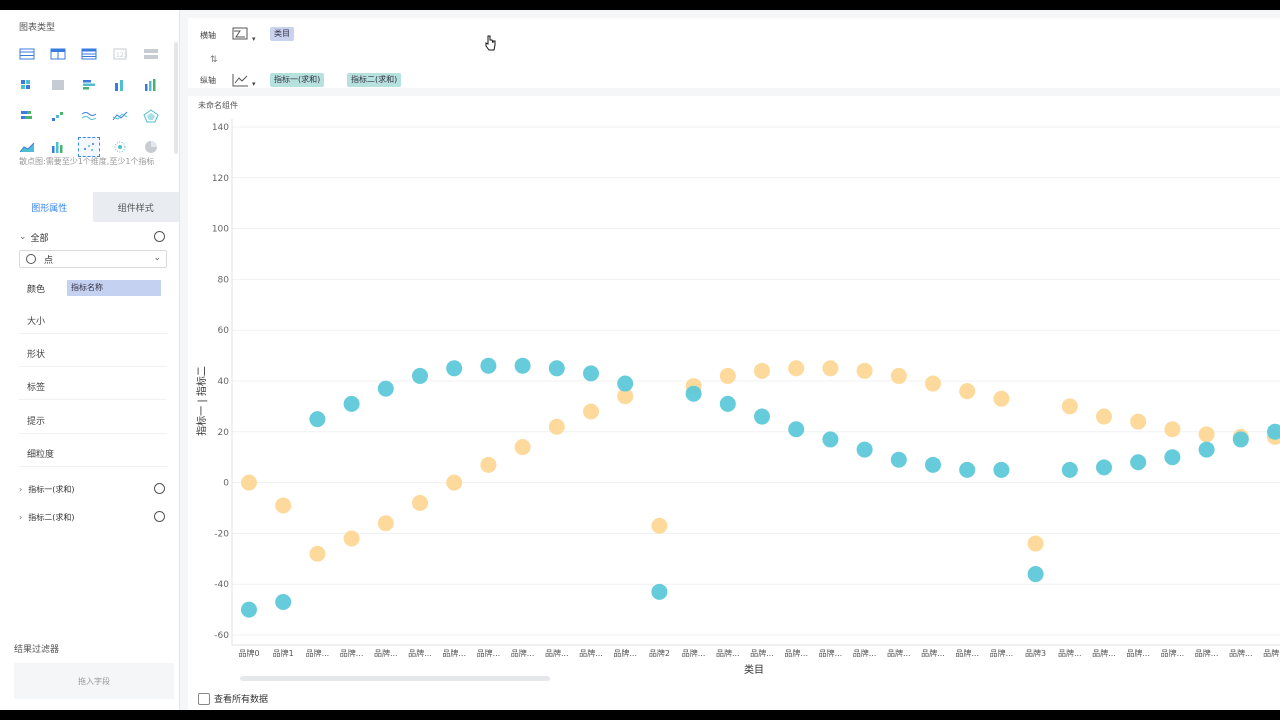  Describe the element at coordinates (58, 116) in the screenshot. I see `step-line-icon` at that location.